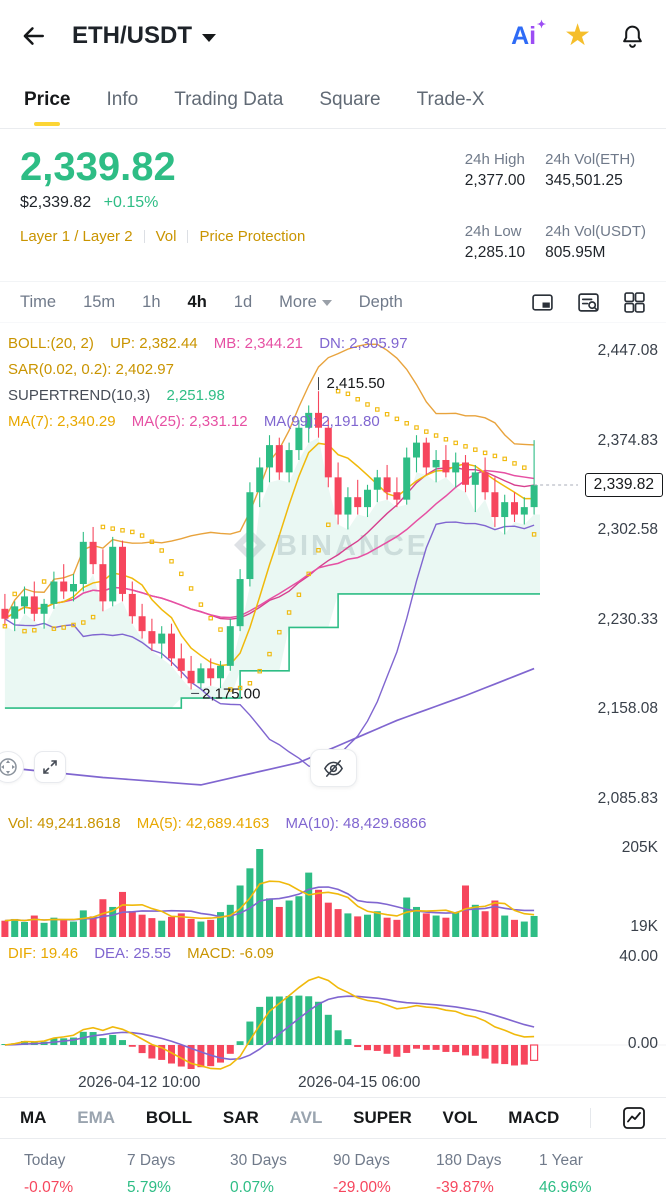 The height and width of the screenshot is (1200, 666). What do you see at coordinates (47, 99) in the screenshot?
I see `tab-price: Price` at bounding box center [47, 99].